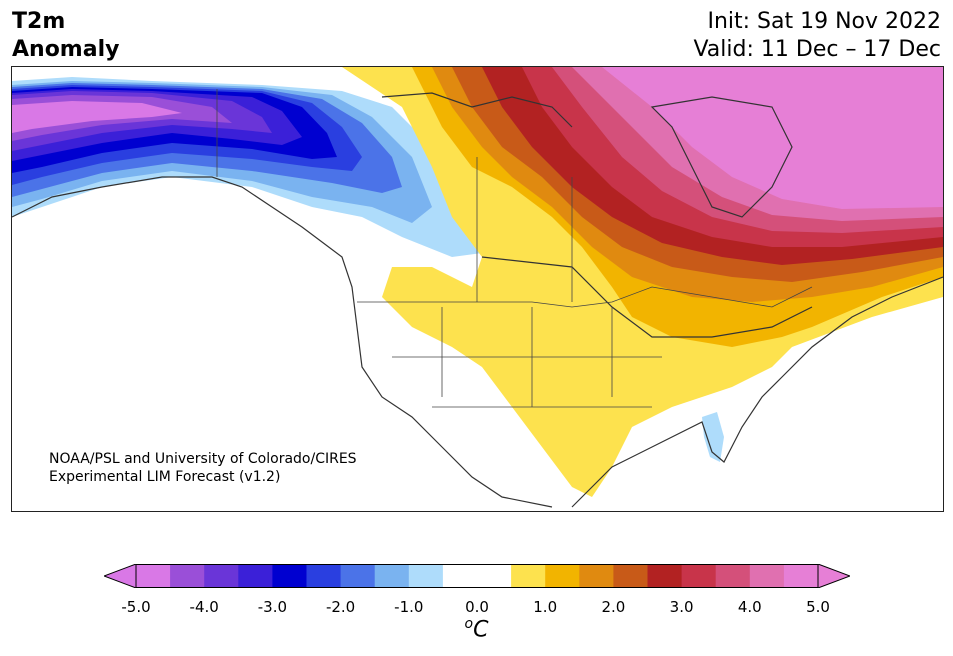 The height and width of the screenshot is (656, 953). I want to click on colorbar-tick-label: -2.0, so click(340, 607).